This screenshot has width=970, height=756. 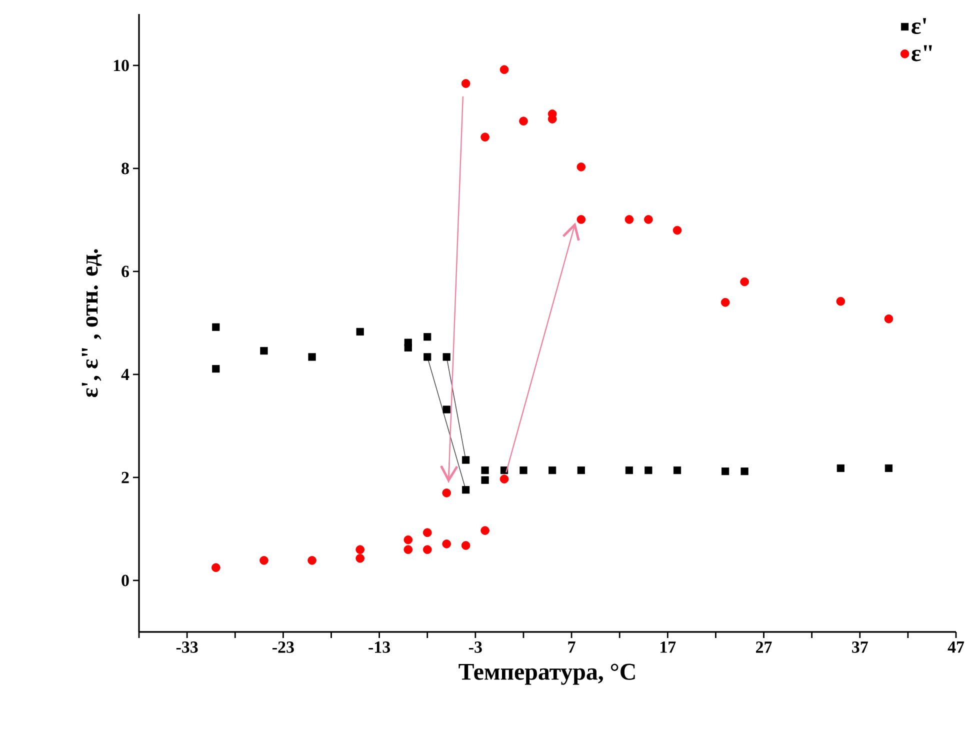 What do you see at coordinates (379, 647) in the screenshot?
I see `x-tick-label: -13` at bounding box center [379, 647].